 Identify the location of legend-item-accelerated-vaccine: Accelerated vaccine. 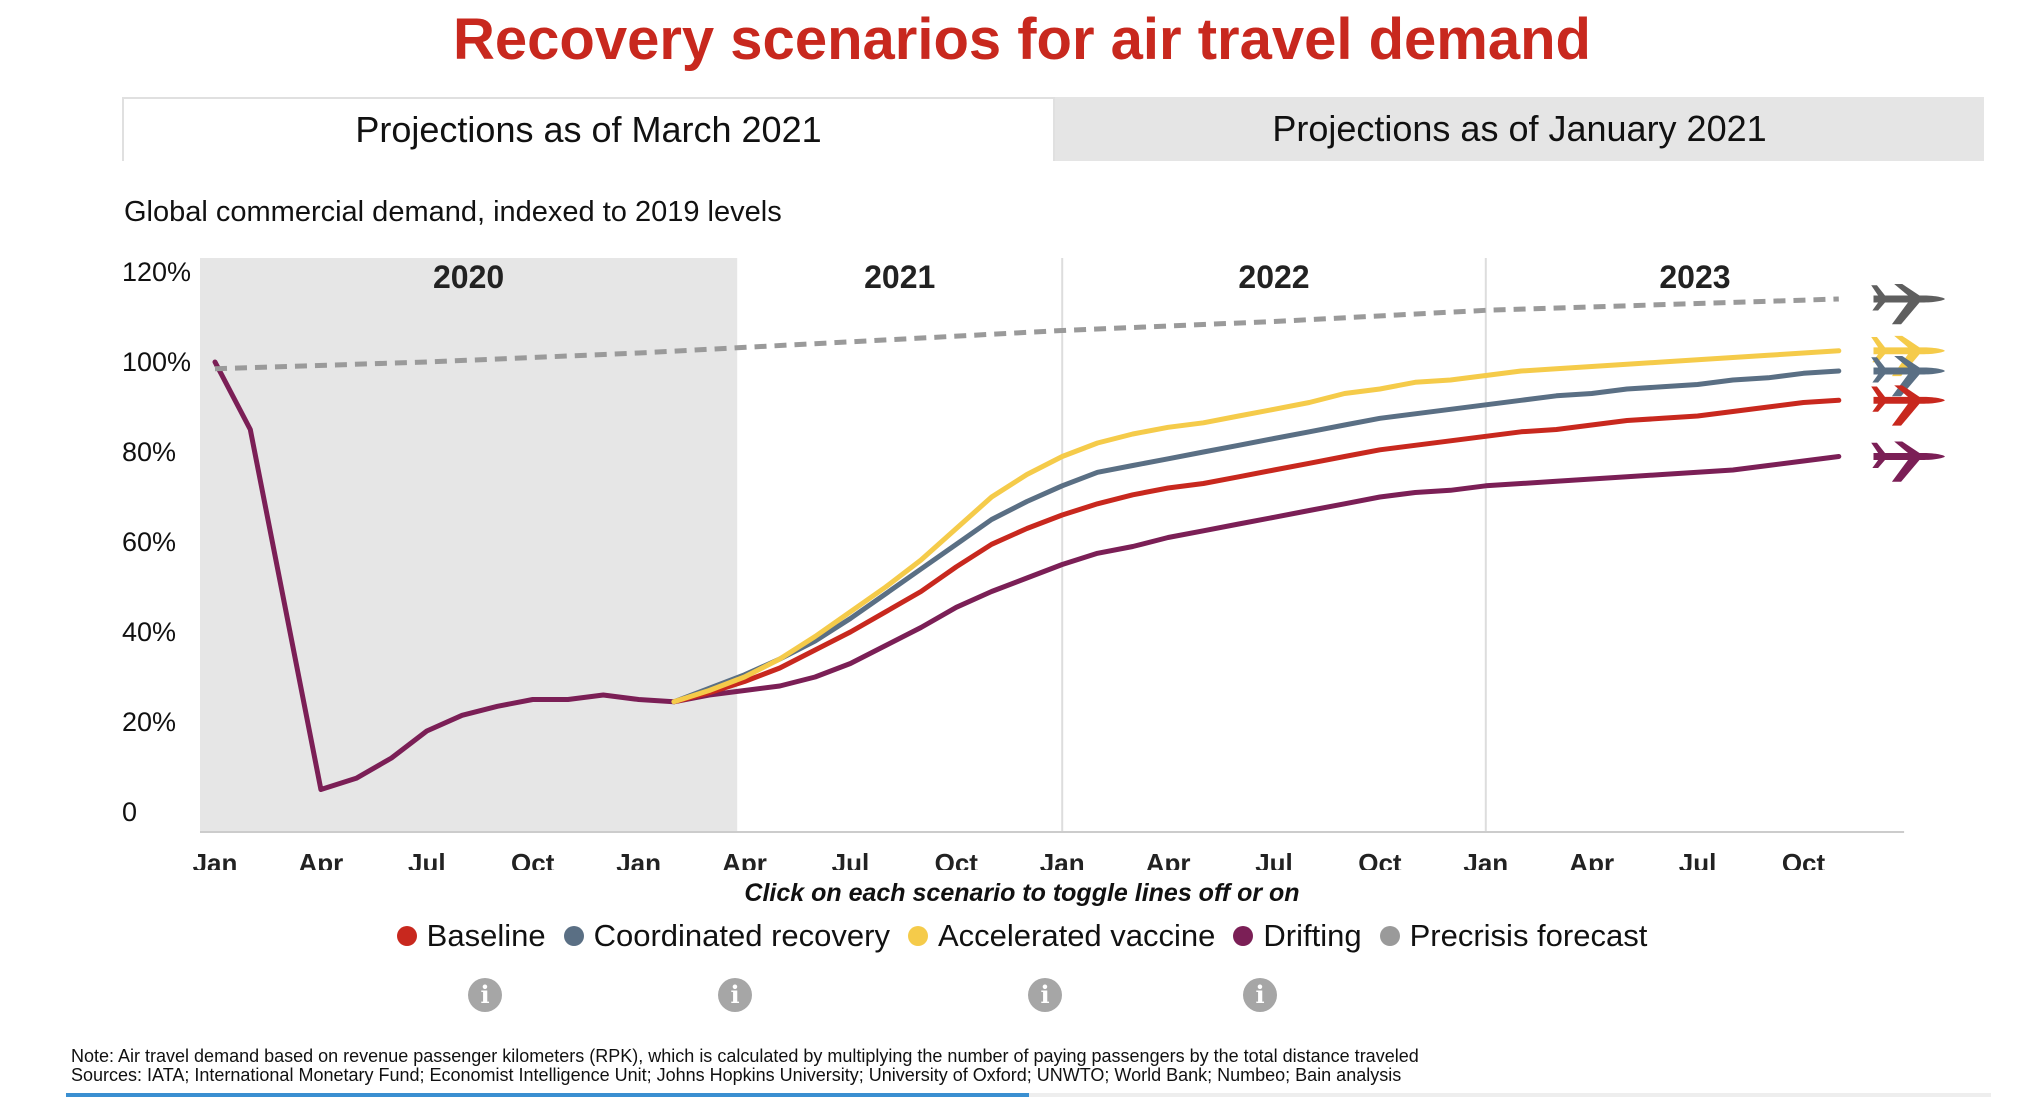
(1061, 936).